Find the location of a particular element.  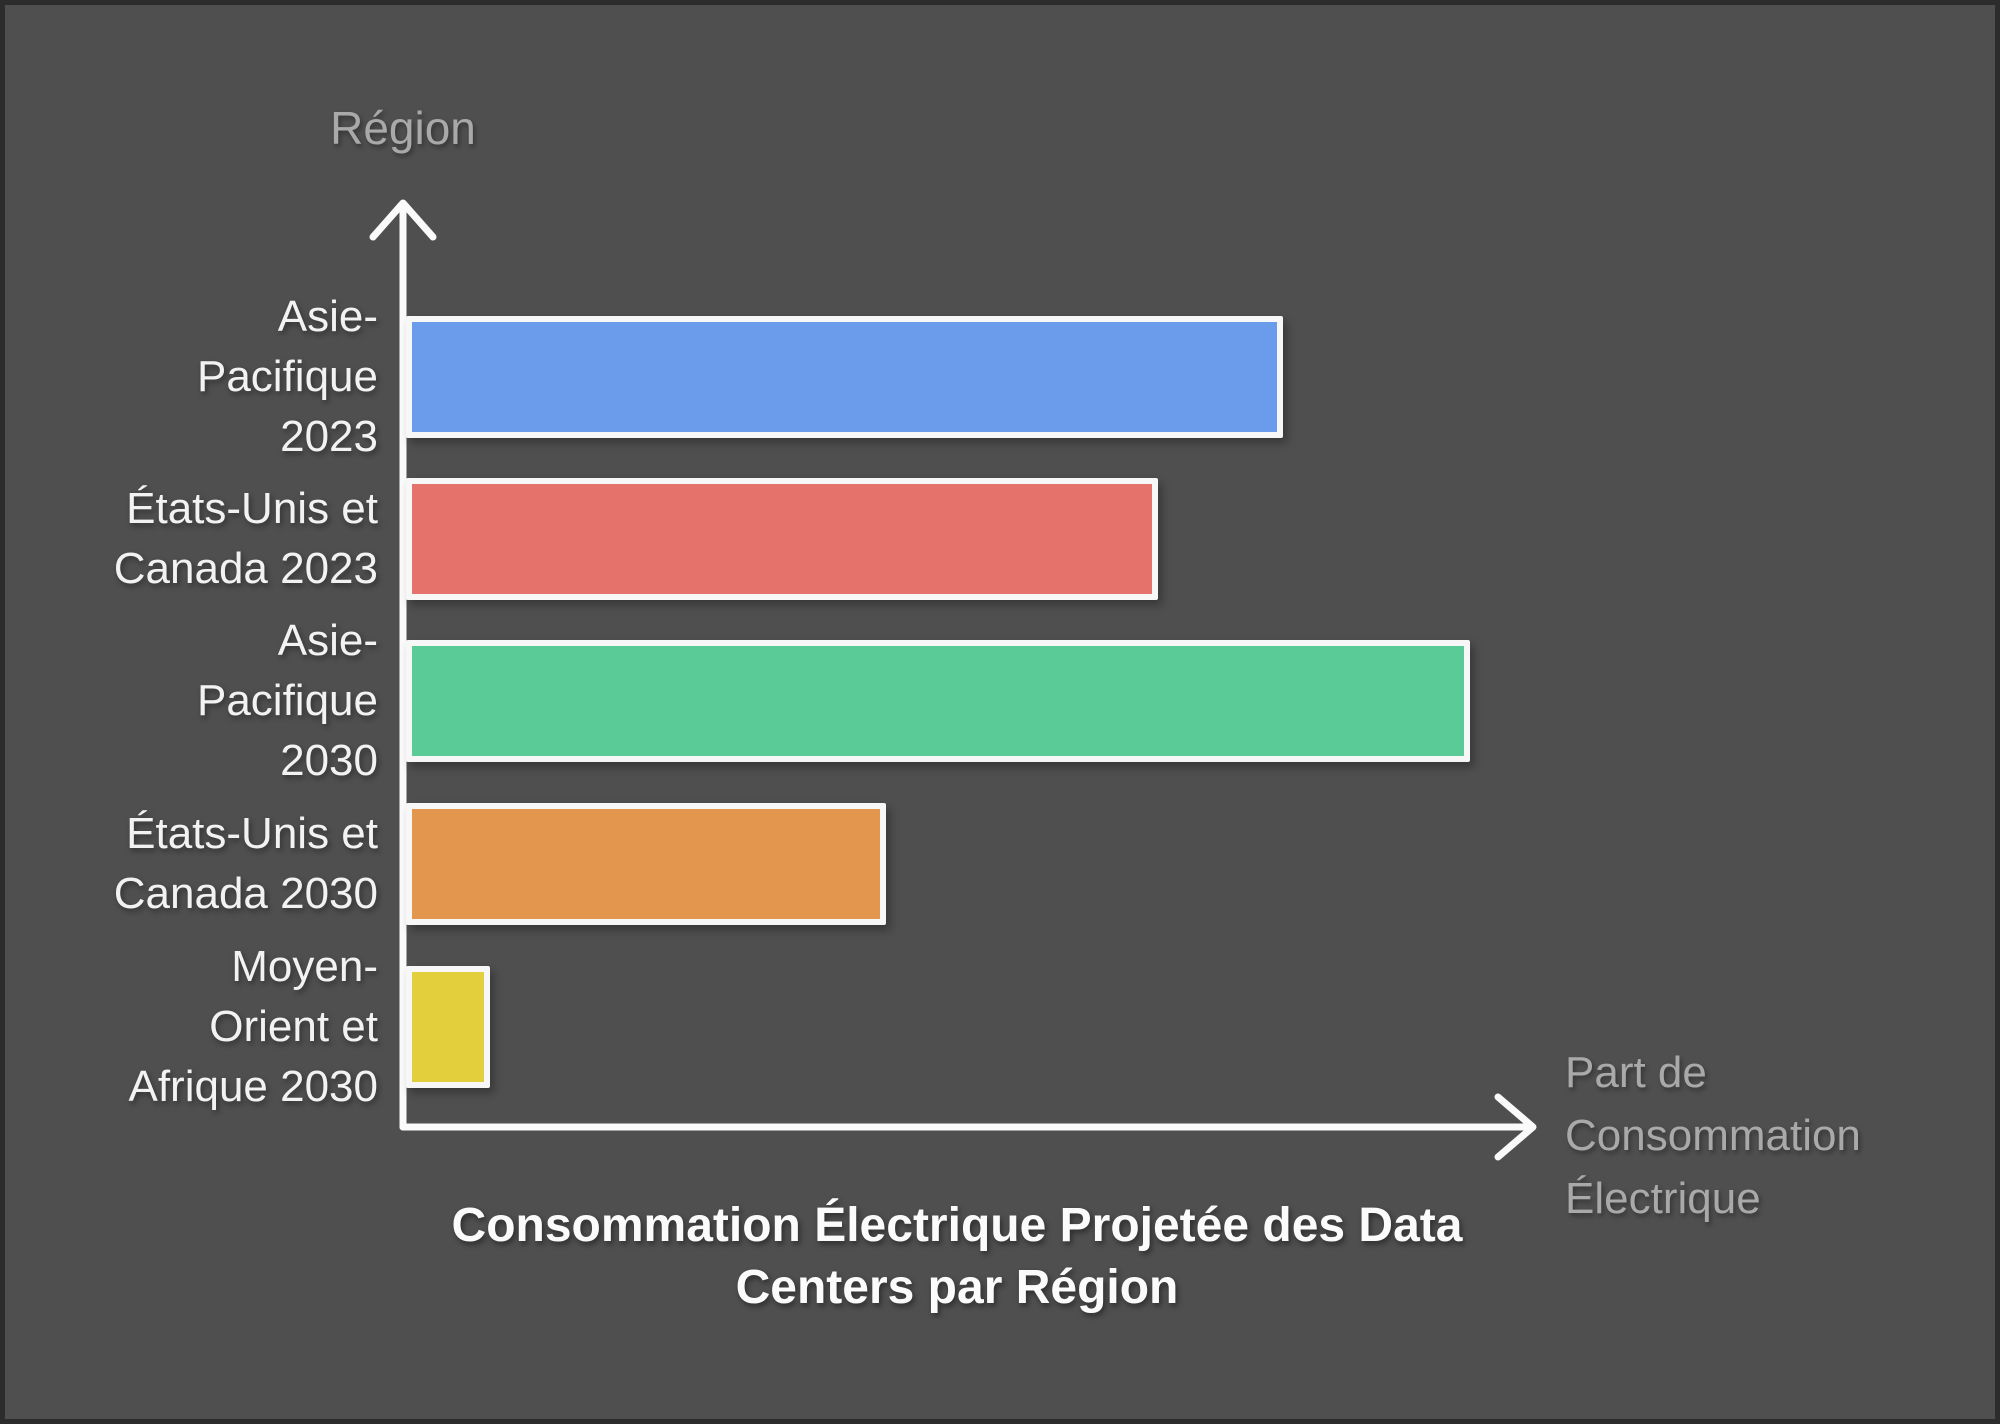

bar-etats-unis-et-canada-2030 is located at coordinates (646, 864).